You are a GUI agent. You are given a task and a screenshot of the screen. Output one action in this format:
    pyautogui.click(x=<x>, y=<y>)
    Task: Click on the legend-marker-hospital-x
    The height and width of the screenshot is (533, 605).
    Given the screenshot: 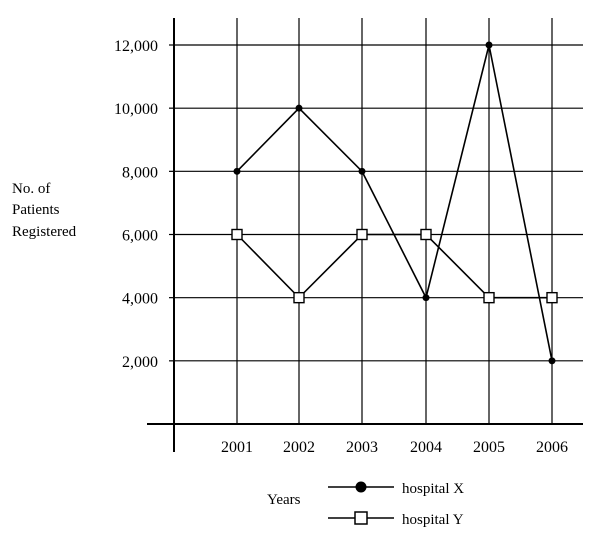 What is the action you would take?
    pyautogui.click(x=361, y=487)
    